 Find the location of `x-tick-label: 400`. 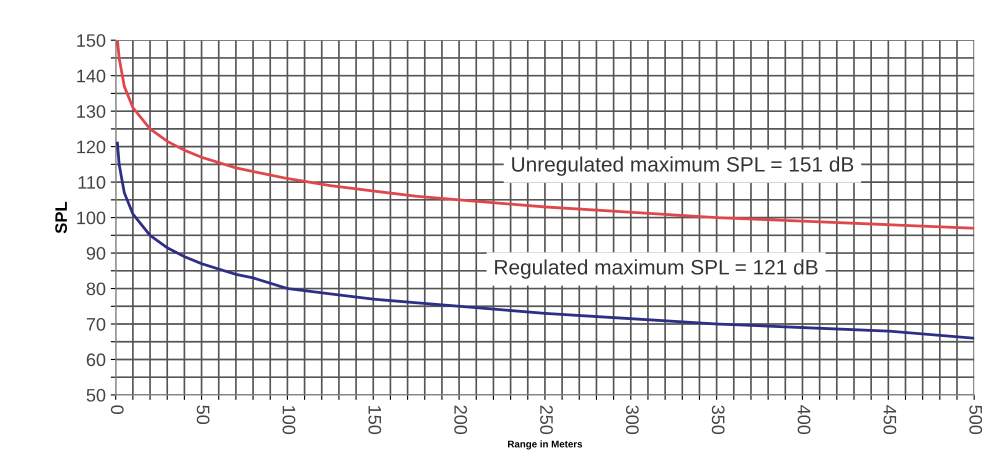

x-tick-label: 400 is located at coordinates (804, 419).